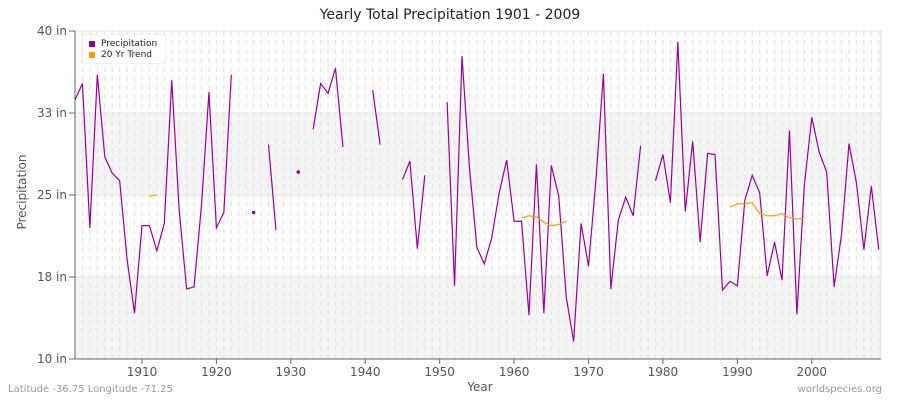 This screenshot has width=900, height=400. What do you see at coordinates (812, 372) in the screenshot?
I see `svg-text: 2000` at bounding box center [812, 372].